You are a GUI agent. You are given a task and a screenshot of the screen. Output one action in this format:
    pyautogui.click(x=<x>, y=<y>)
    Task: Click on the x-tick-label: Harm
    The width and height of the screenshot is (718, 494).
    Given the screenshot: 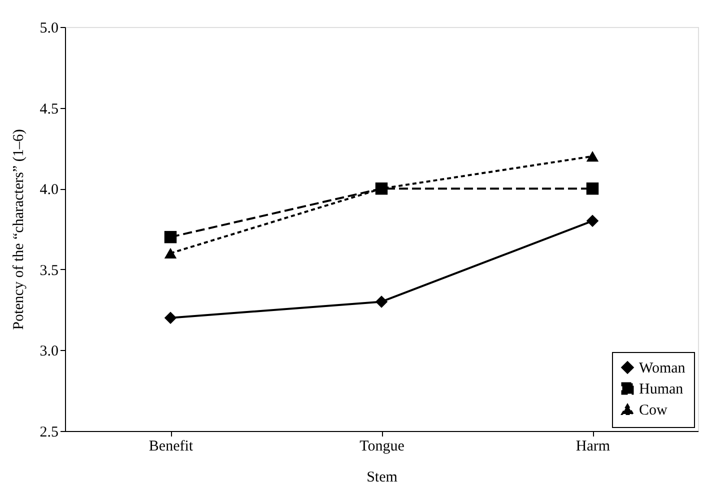 What is the action you would take?
    pyautogui.click(x=593, y=446)
    